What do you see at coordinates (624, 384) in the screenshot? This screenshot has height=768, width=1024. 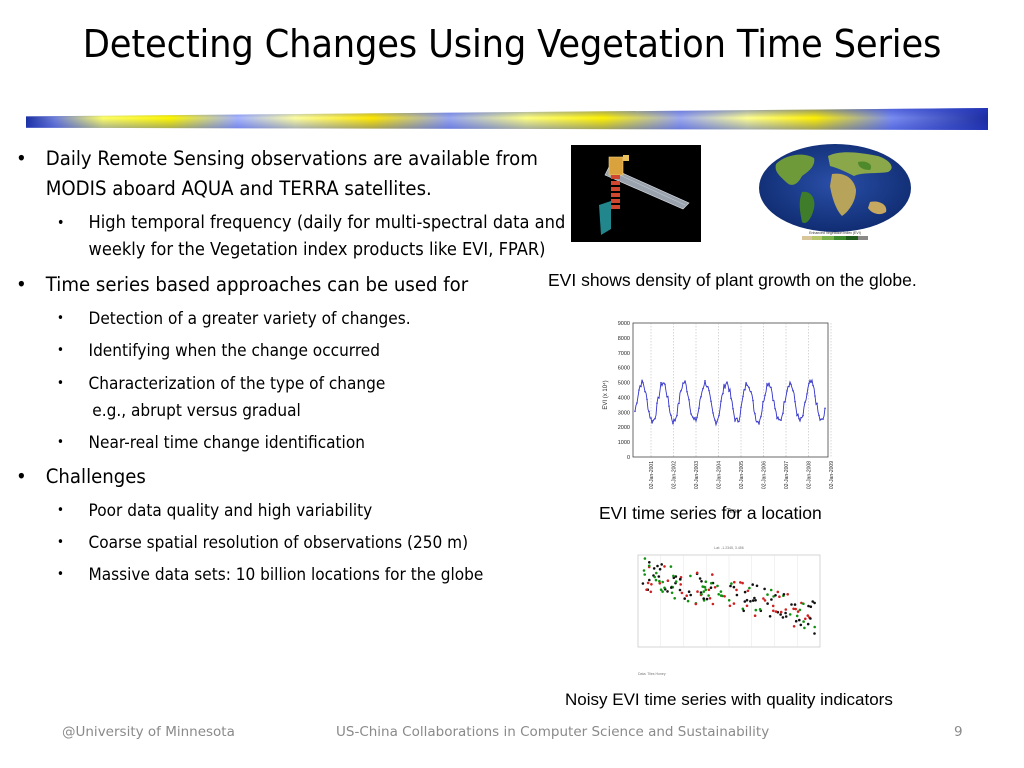 I see `y-tick-label: 5000` at bounding box center [624, 384].